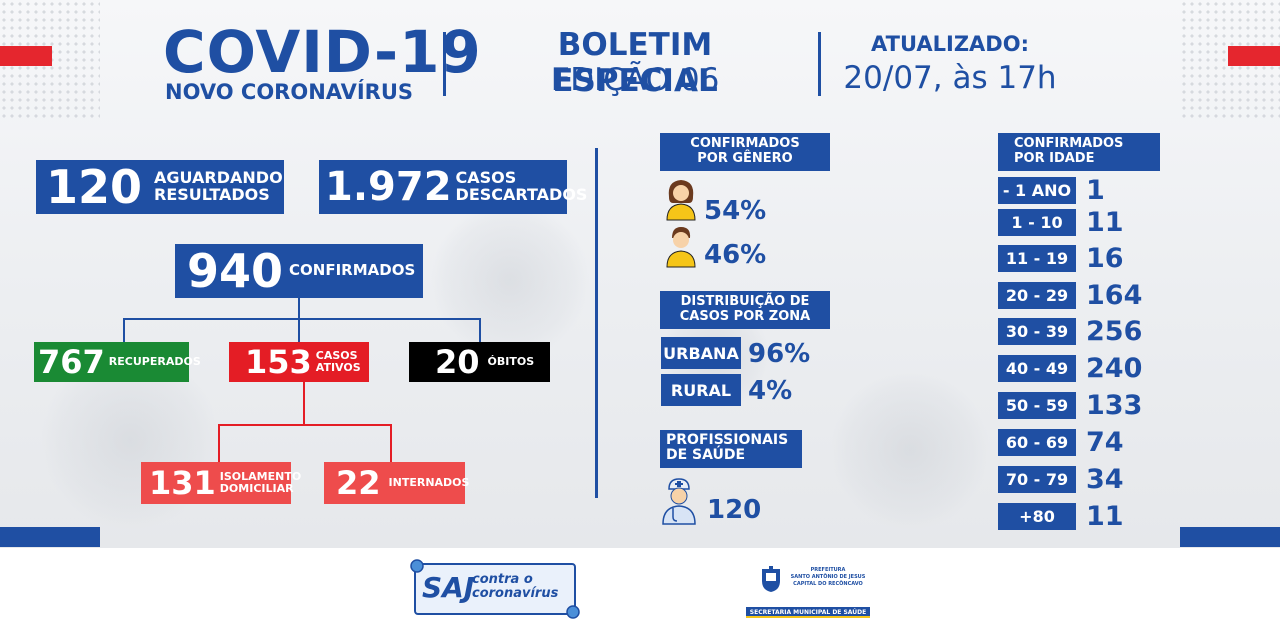 This screenshot has width=1280, height=639. Describe the element at coordinates (701, 353) in the screenshot. I see `urban-label: URBANA` at that location.